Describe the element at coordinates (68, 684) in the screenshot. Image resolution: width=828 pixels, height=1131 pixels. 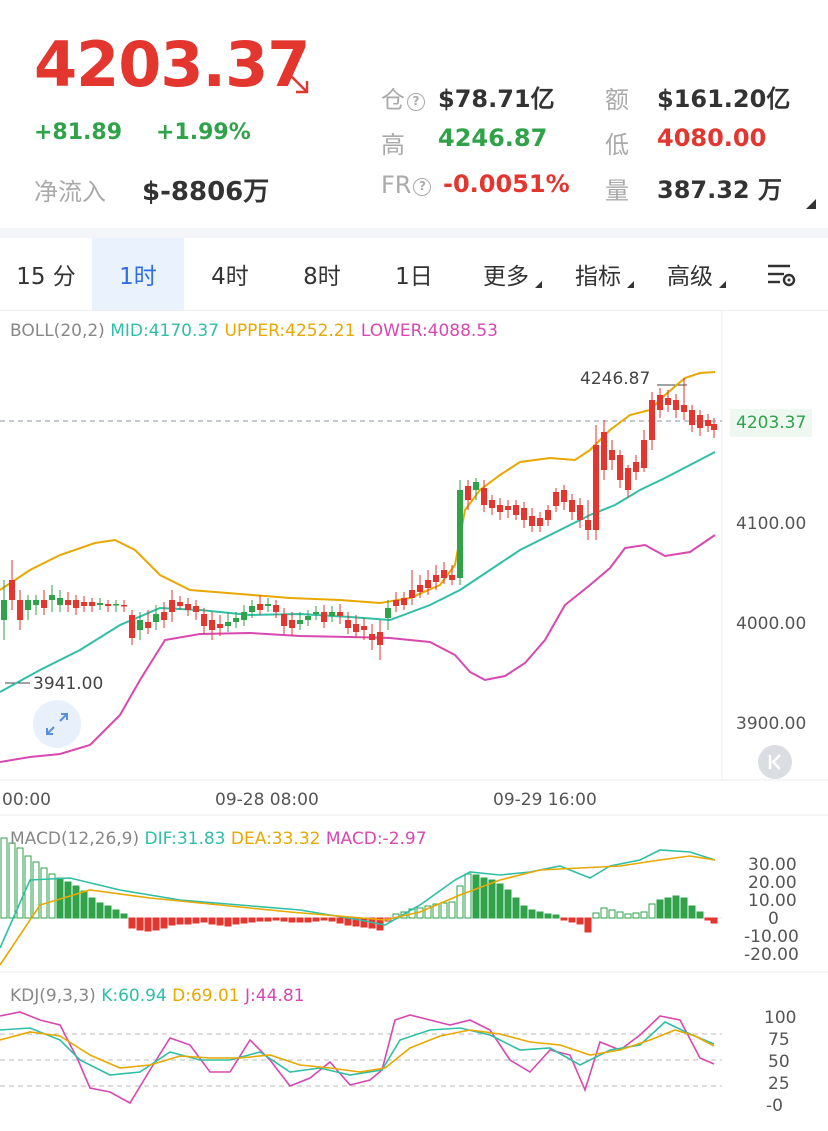
I see `low-annotation: 3941.00` at that location.